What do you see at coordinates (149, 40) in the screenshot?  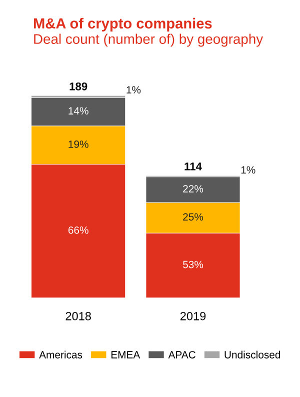 I see `chart-subtitle: Deal count (number of) by geography` at bounding box center [149, 40].